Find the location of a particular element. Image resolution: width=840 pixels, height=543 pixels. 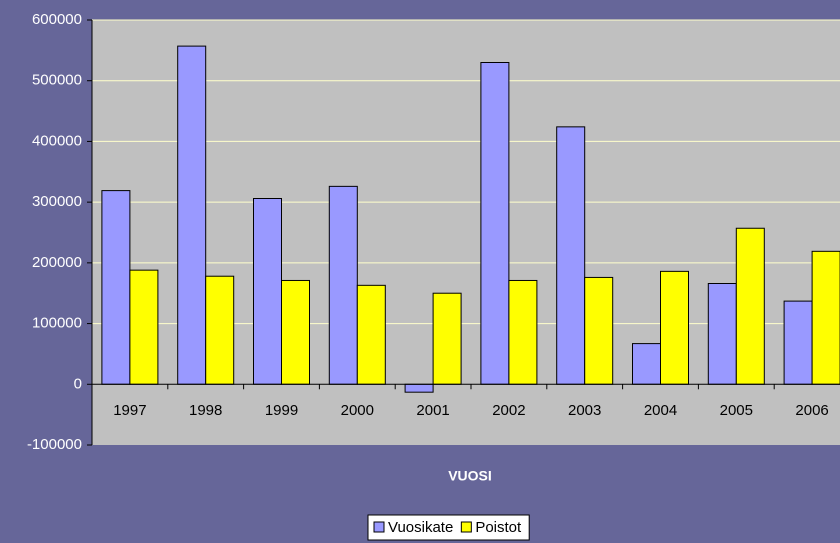

y-tick-label: 0 is located at coordinates (78, 383).